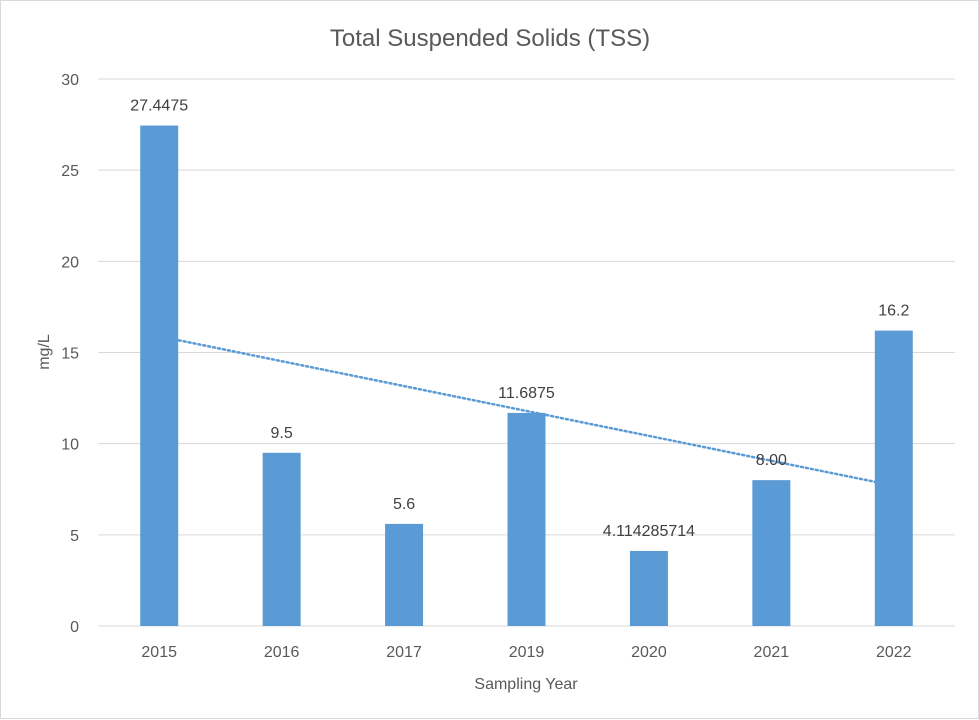 The height and width of the screenshot is (720, 979). What do you see at coordinates (649, 531) in the screenshot?
I see `data-label-2020: 4.114285714` at bounding box center [649, 531].